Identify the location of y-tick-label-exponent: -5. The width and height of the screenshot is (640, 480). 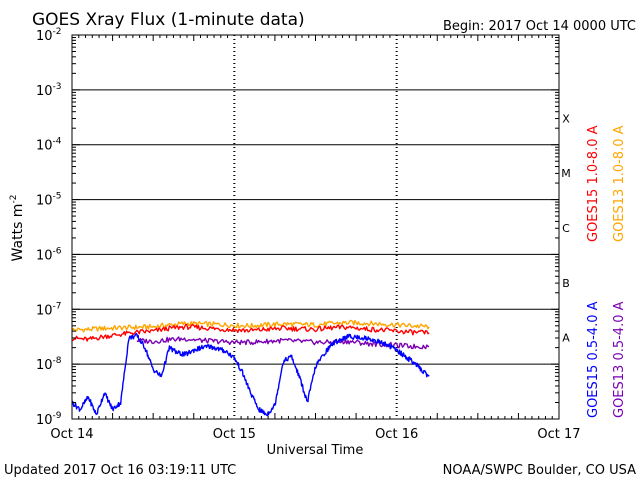
(57, 197).